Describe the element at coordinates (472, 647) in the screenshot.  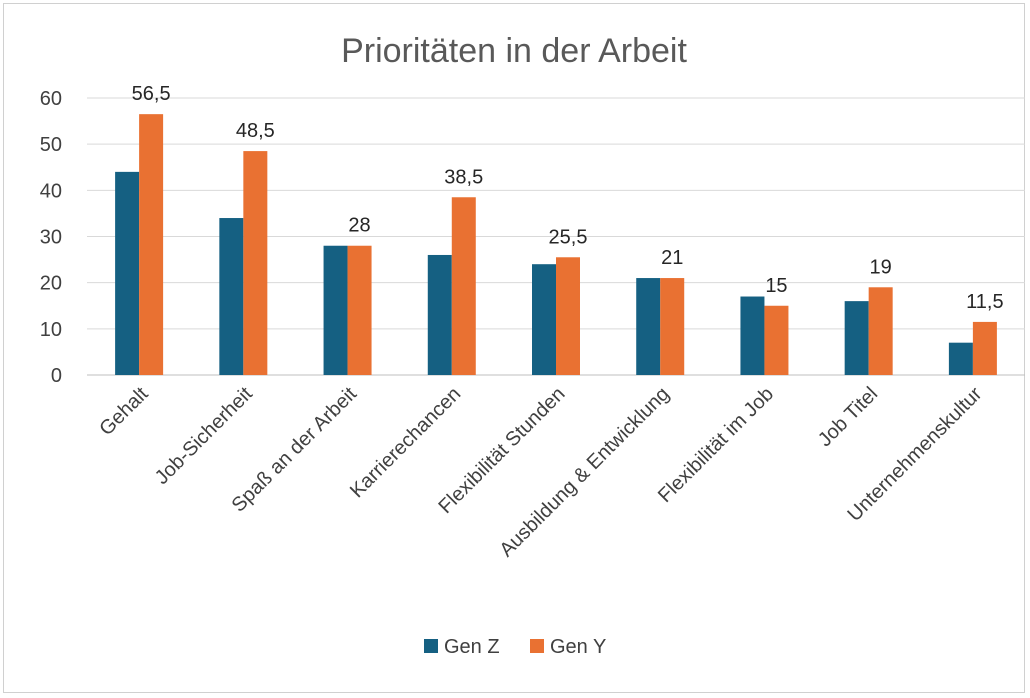
I see `legend-label: Gen Z` at that location.